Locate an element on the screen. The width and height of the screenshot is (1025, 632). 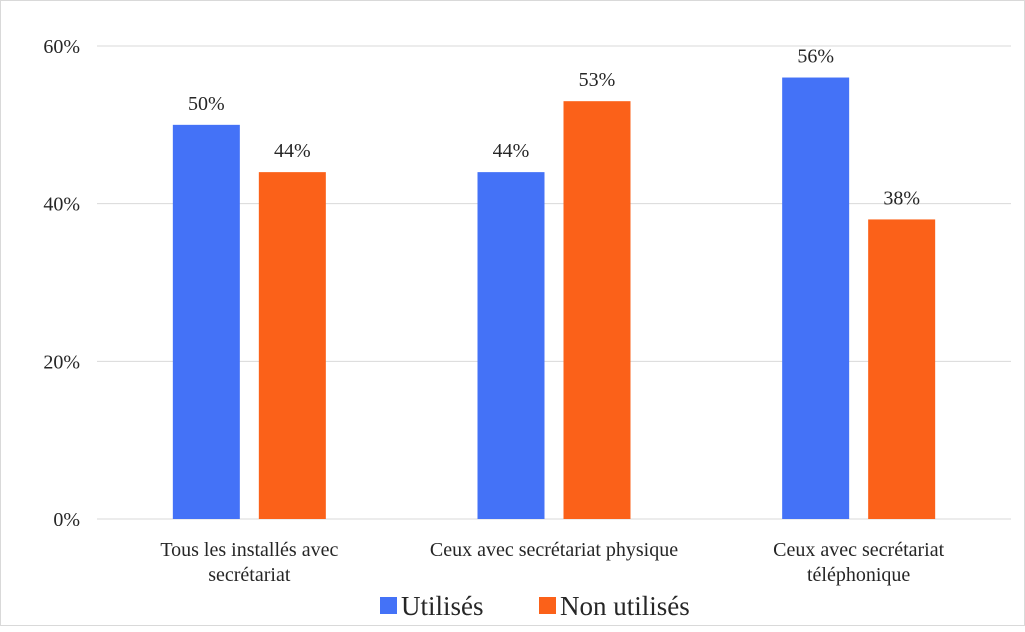
y-tick-label: 20% is located at coordinates (61, 362).